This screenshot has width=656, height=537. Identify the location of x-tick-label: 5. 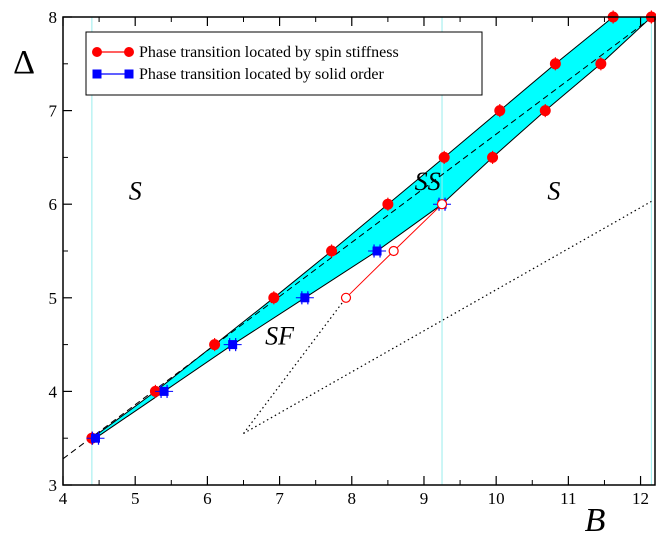
(135, 498).